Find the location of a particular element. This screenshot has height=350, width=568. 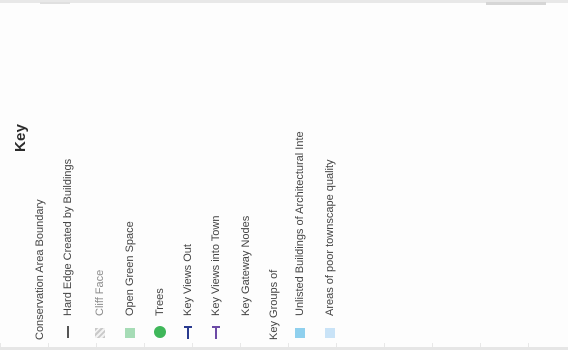

green-swatch-icon is located at coordinates (130, 332).